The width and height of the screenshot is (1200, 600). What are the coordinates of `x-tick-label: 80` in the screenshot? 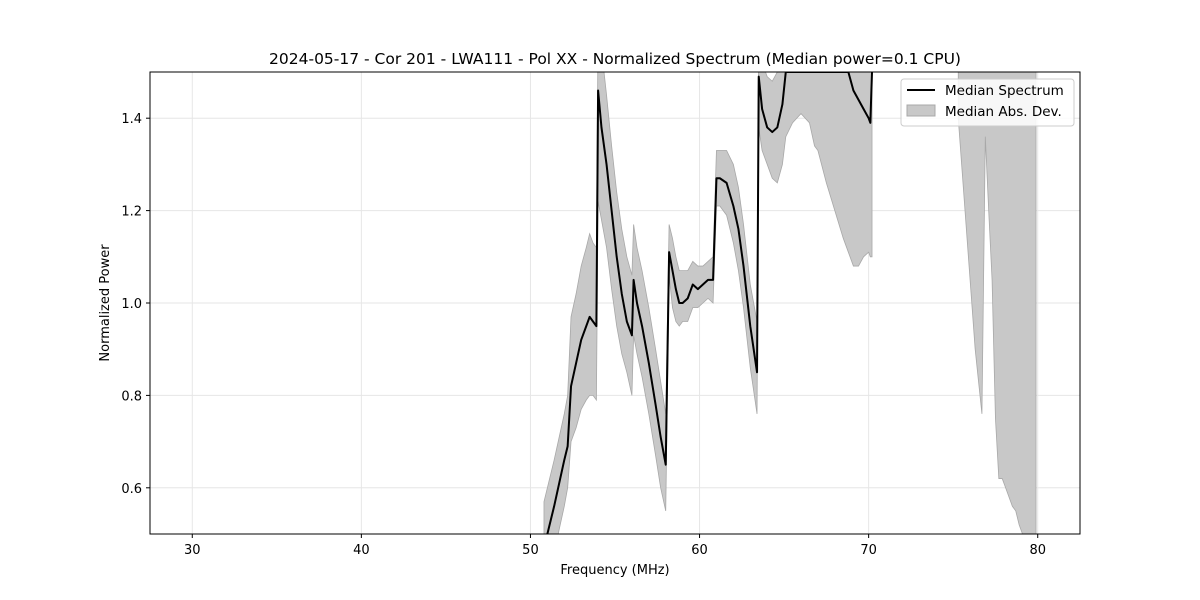 It's located at (1037, 550).